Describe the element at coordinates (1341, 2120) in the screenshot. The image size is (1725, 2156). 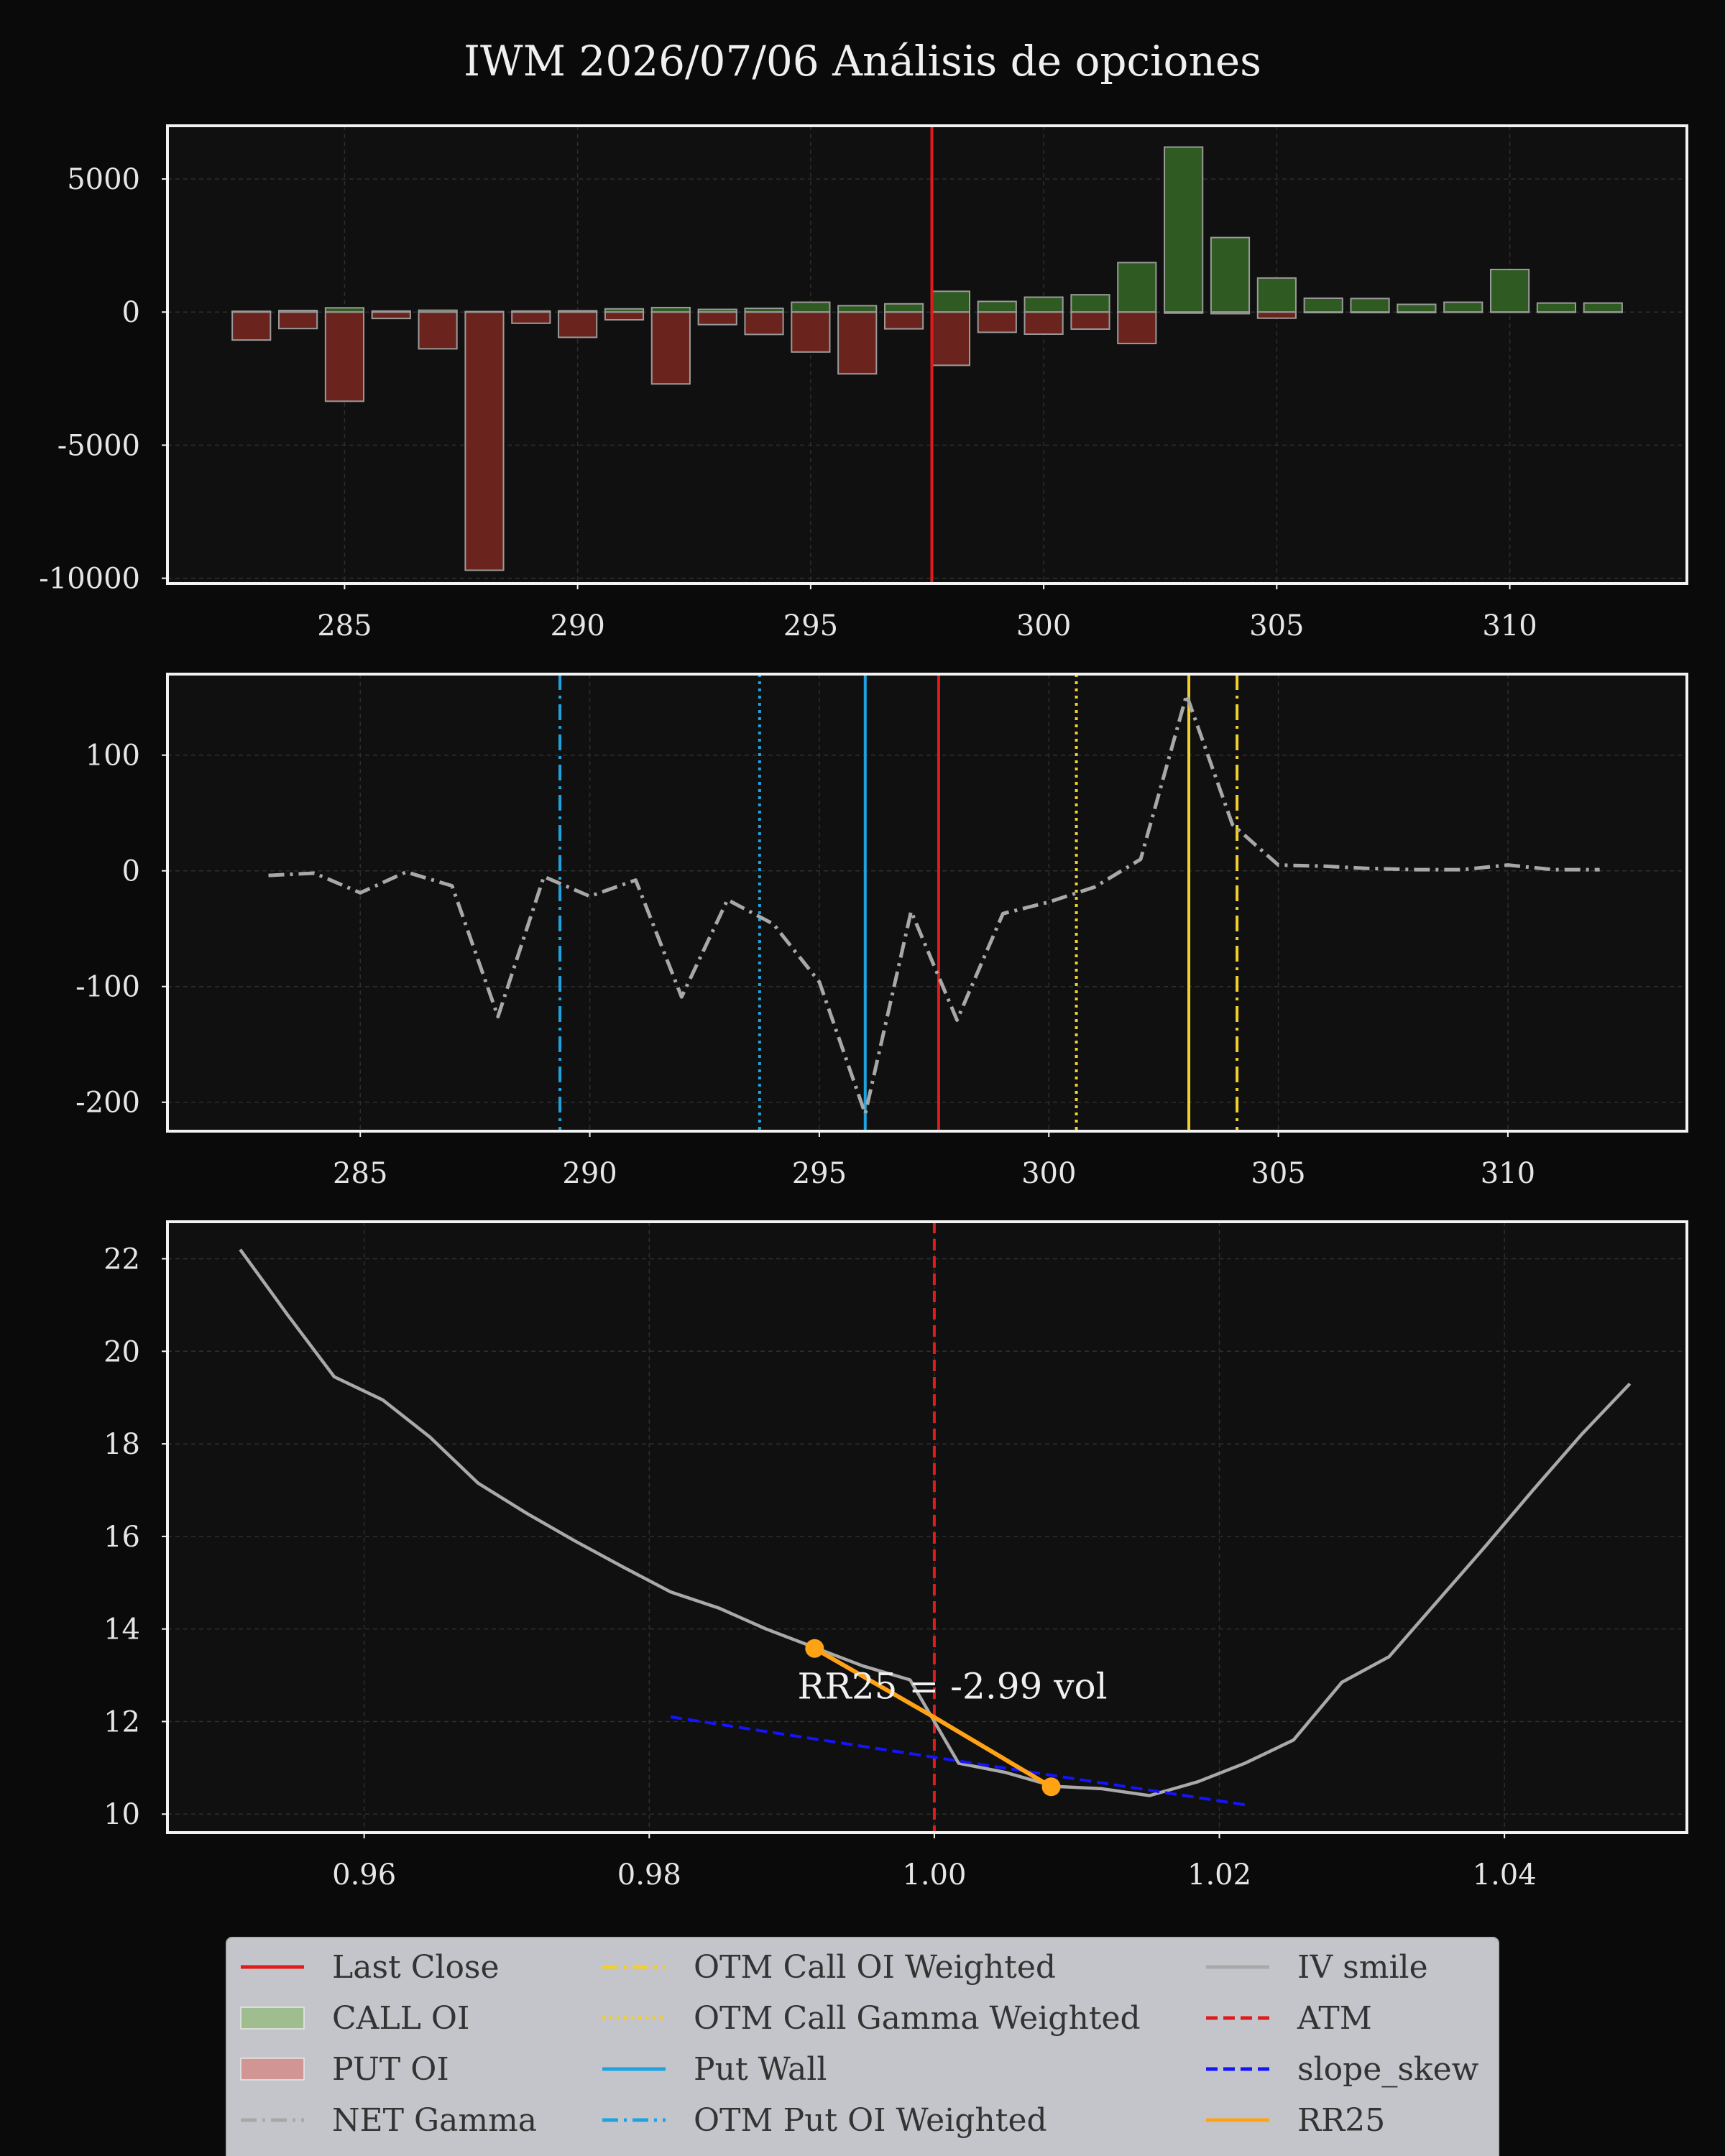
I see `legend-label: RR25` at that location.